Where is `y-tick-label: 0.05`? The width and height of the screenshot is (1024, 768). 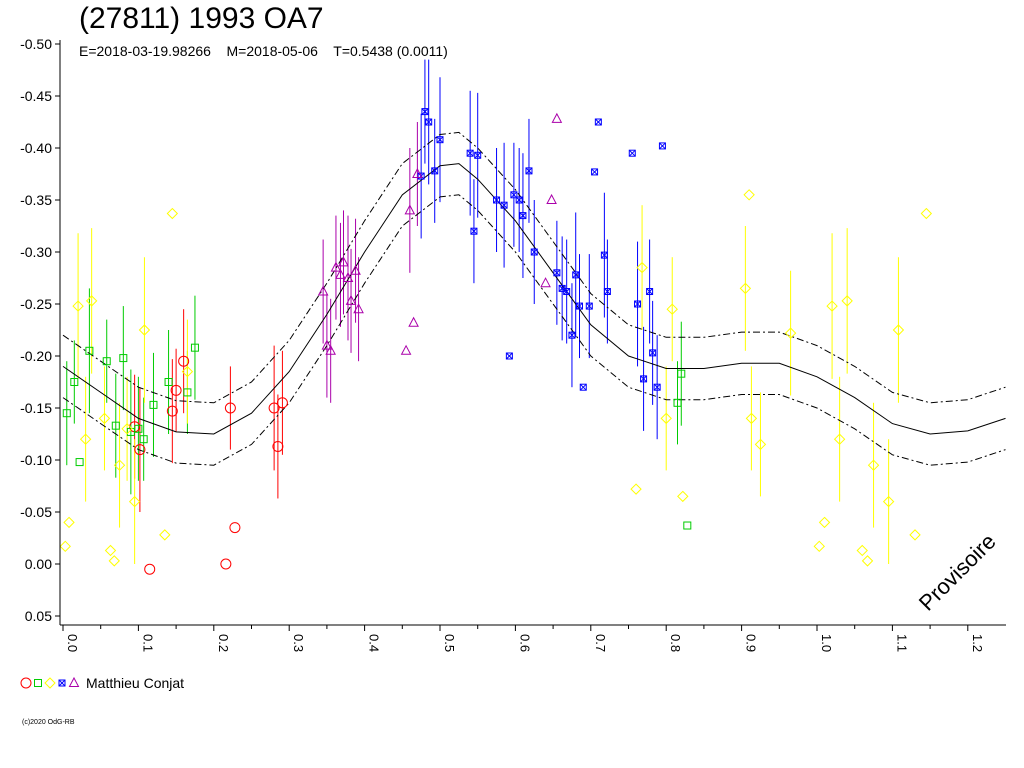 y-tick-label: 0.05 is located at coordinates (38, 616).